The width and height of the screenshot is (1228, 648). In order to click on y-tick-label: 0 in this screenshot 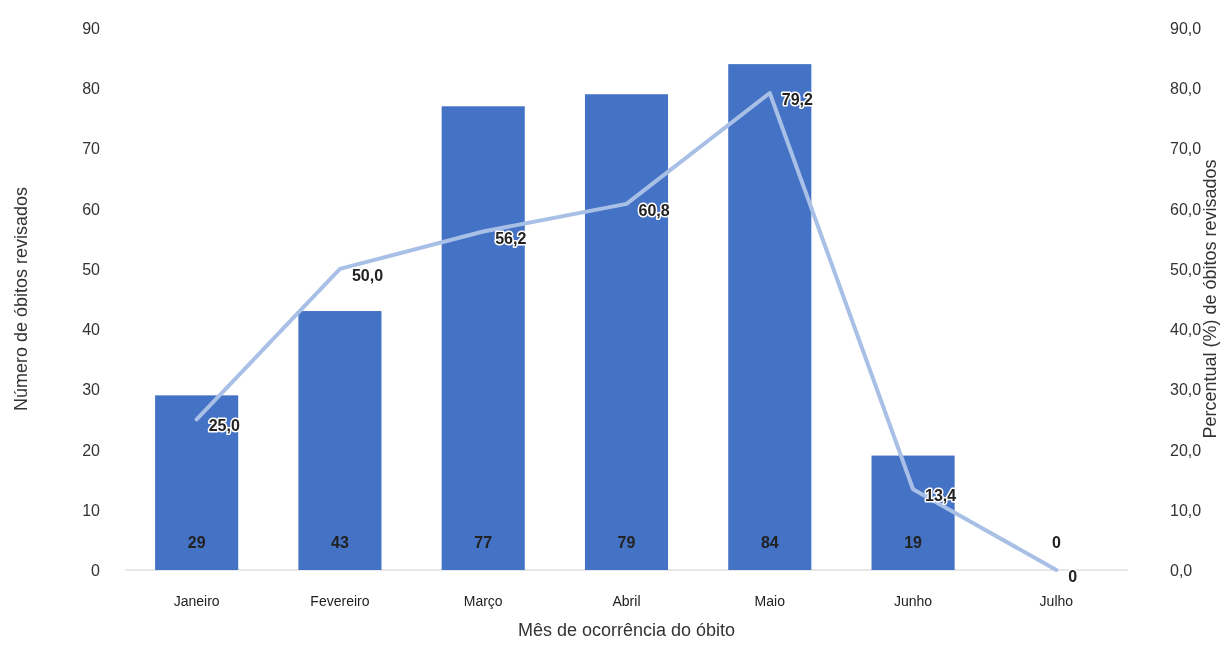, I will do `click(96, 570)`.